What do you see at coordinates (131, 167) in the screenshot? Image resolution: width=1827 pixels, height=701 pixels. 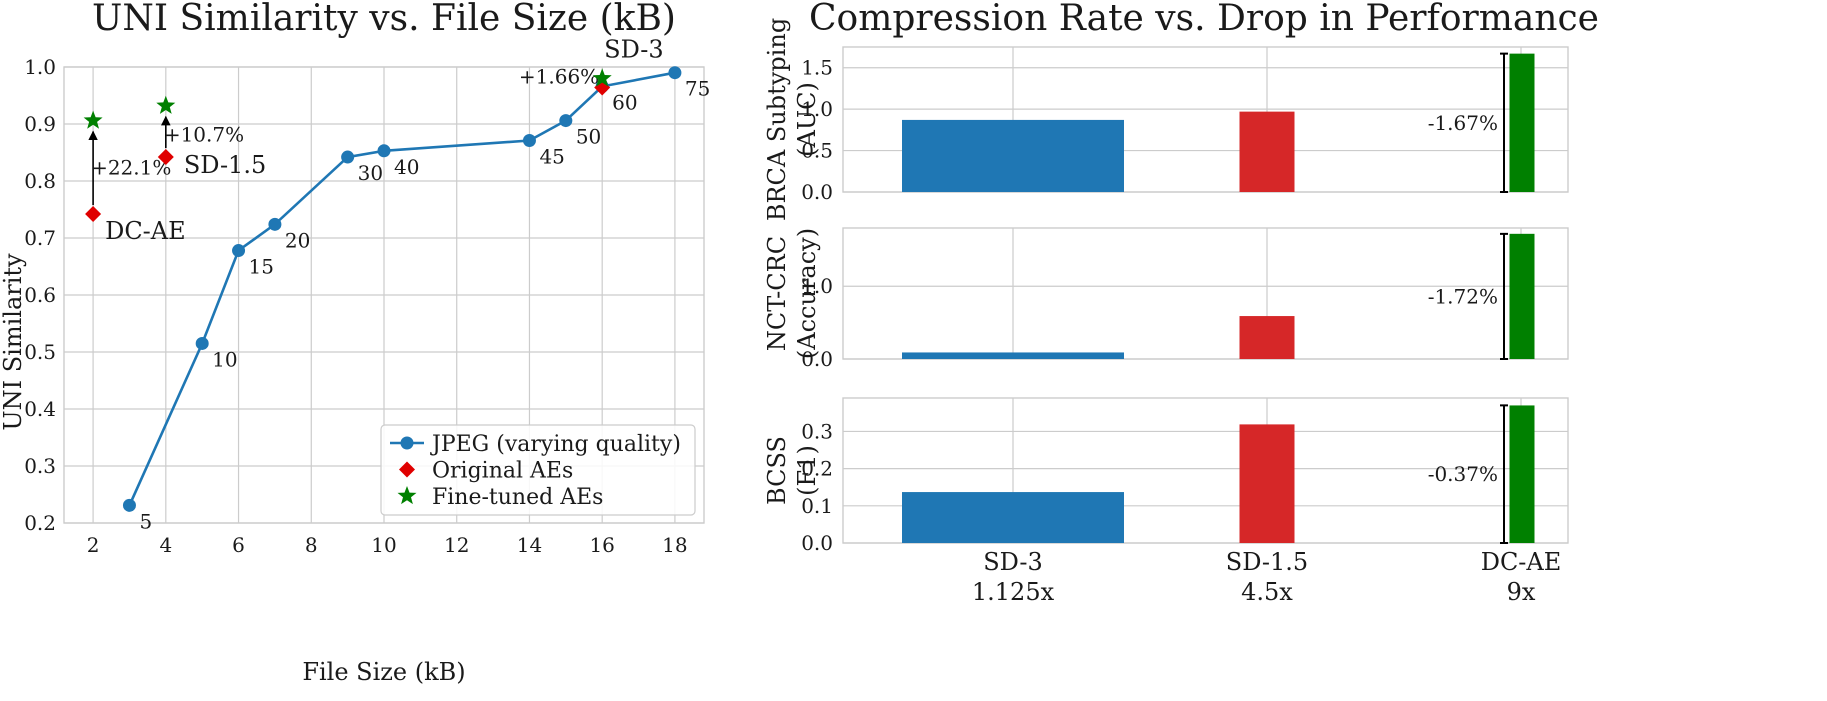 I see `improvement-label: +22.1%` at bounding box center [131, 167].